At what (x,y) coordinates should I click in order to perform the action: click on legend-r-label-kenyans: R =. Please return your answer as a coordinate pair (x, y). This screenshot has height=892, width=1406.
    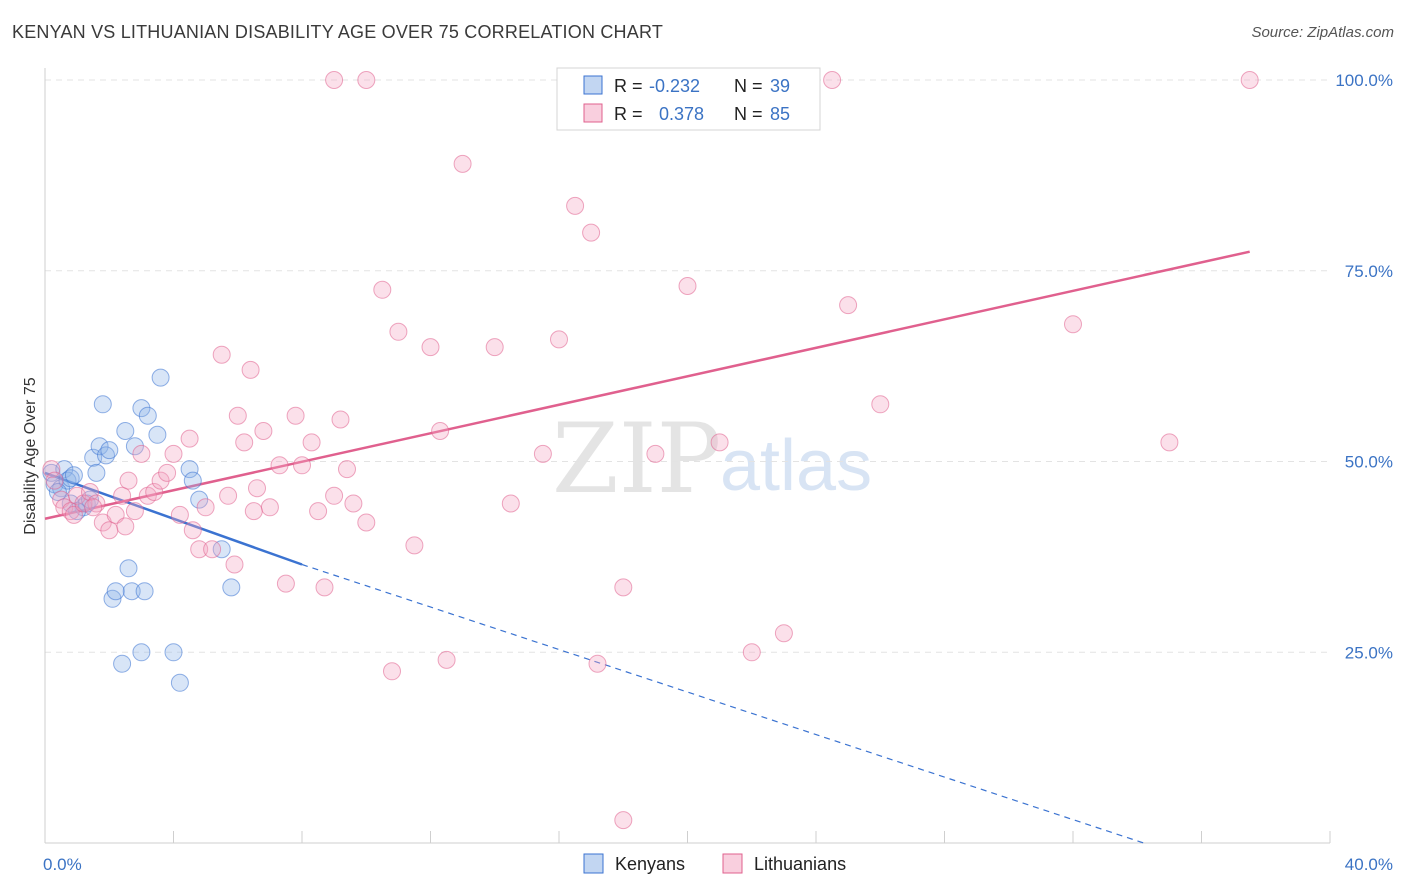
    Looking at the image, I should click on (628, 86).